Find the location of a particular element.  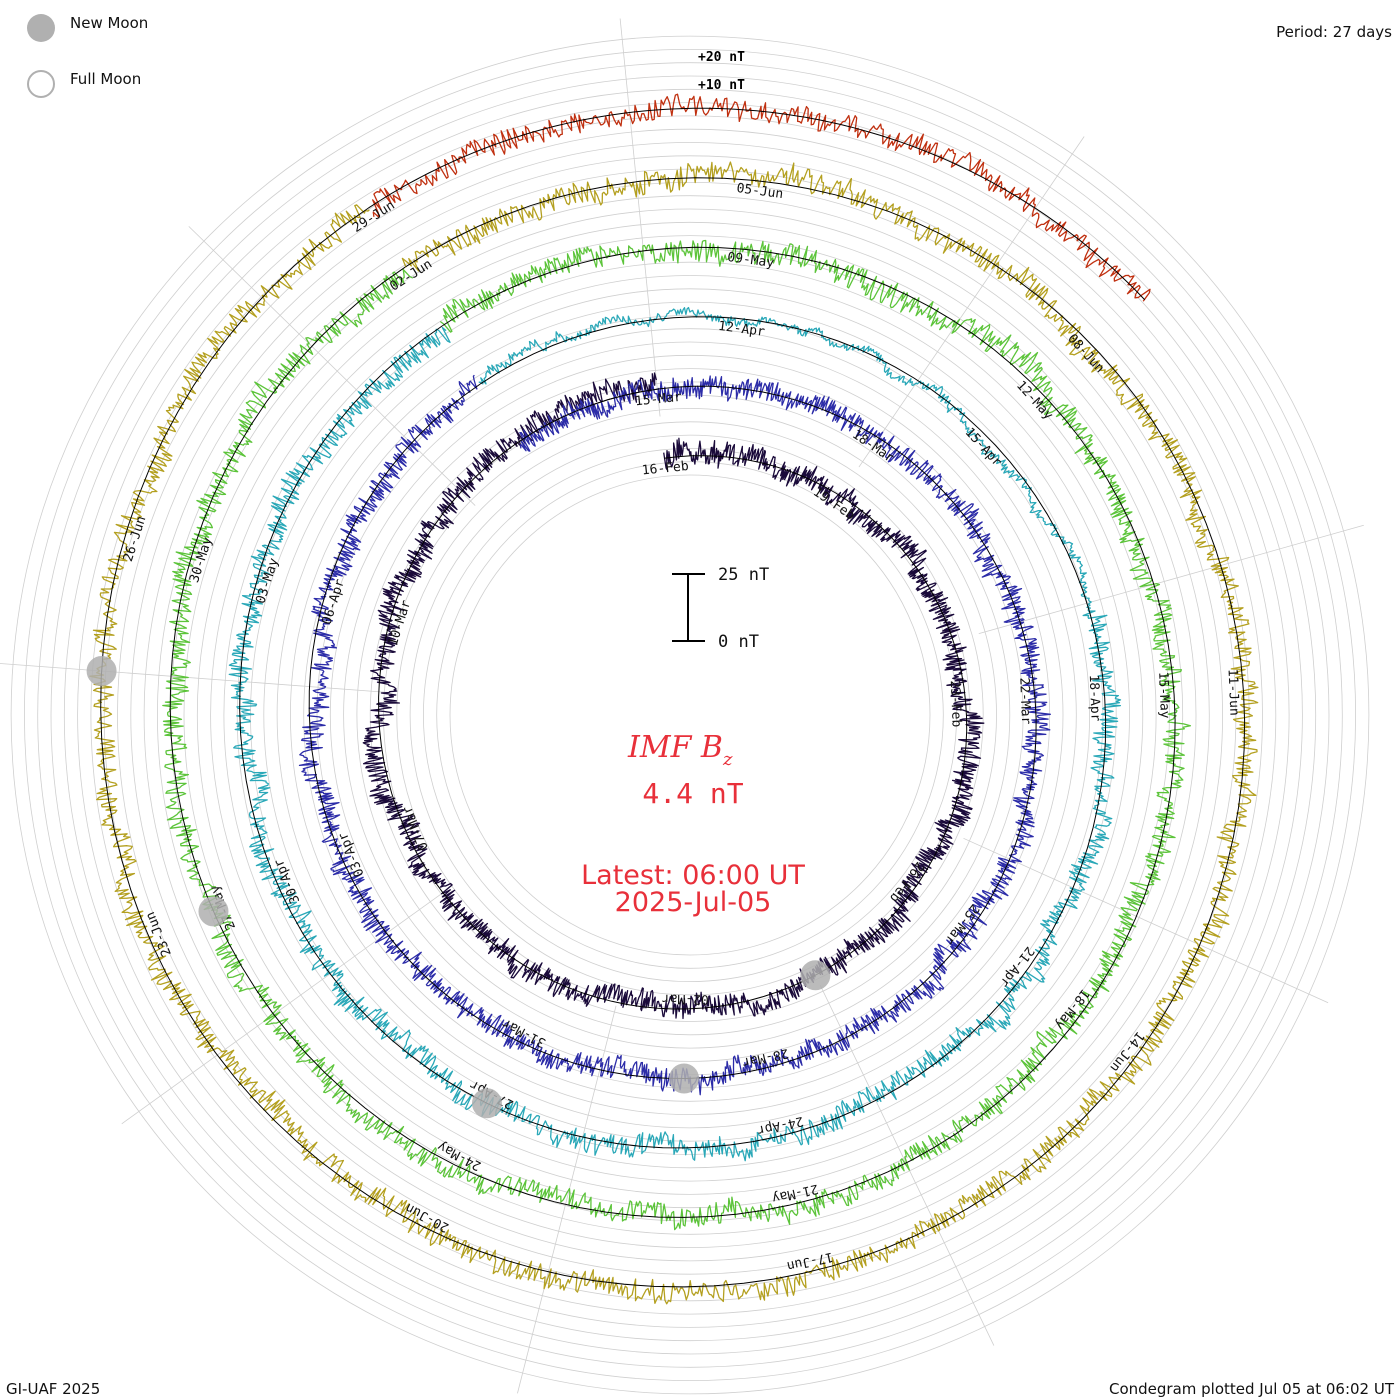

date-label: 12-Apr is located at coordinates (741, 329).